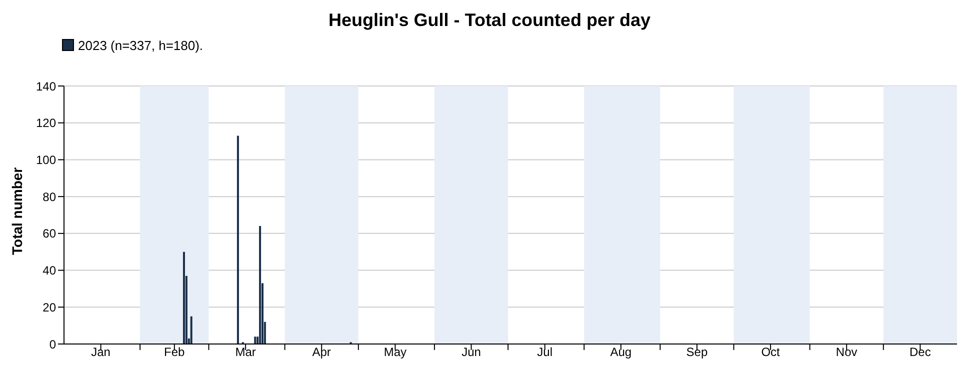 The image size is (979, 379). Describe the element at coordinates (847, 352) in the screenshot. I see `x-tick-label: Nov` at that location.